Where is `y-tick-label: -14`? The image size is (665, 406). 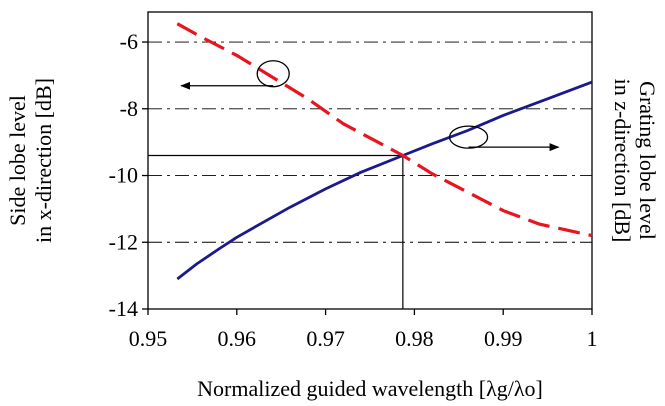 y-tick-label: -14 is located at coordinates (123, 308).